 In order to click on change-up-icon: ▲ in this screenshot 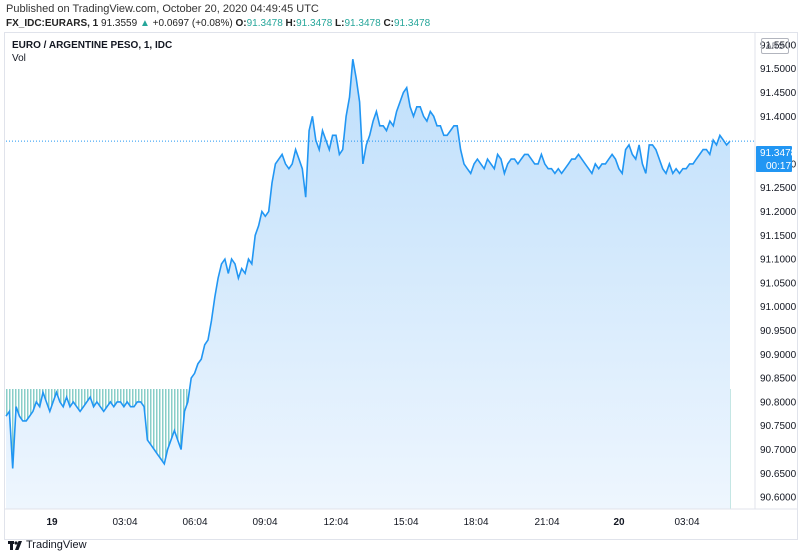, I will do `click(144, 23)`.